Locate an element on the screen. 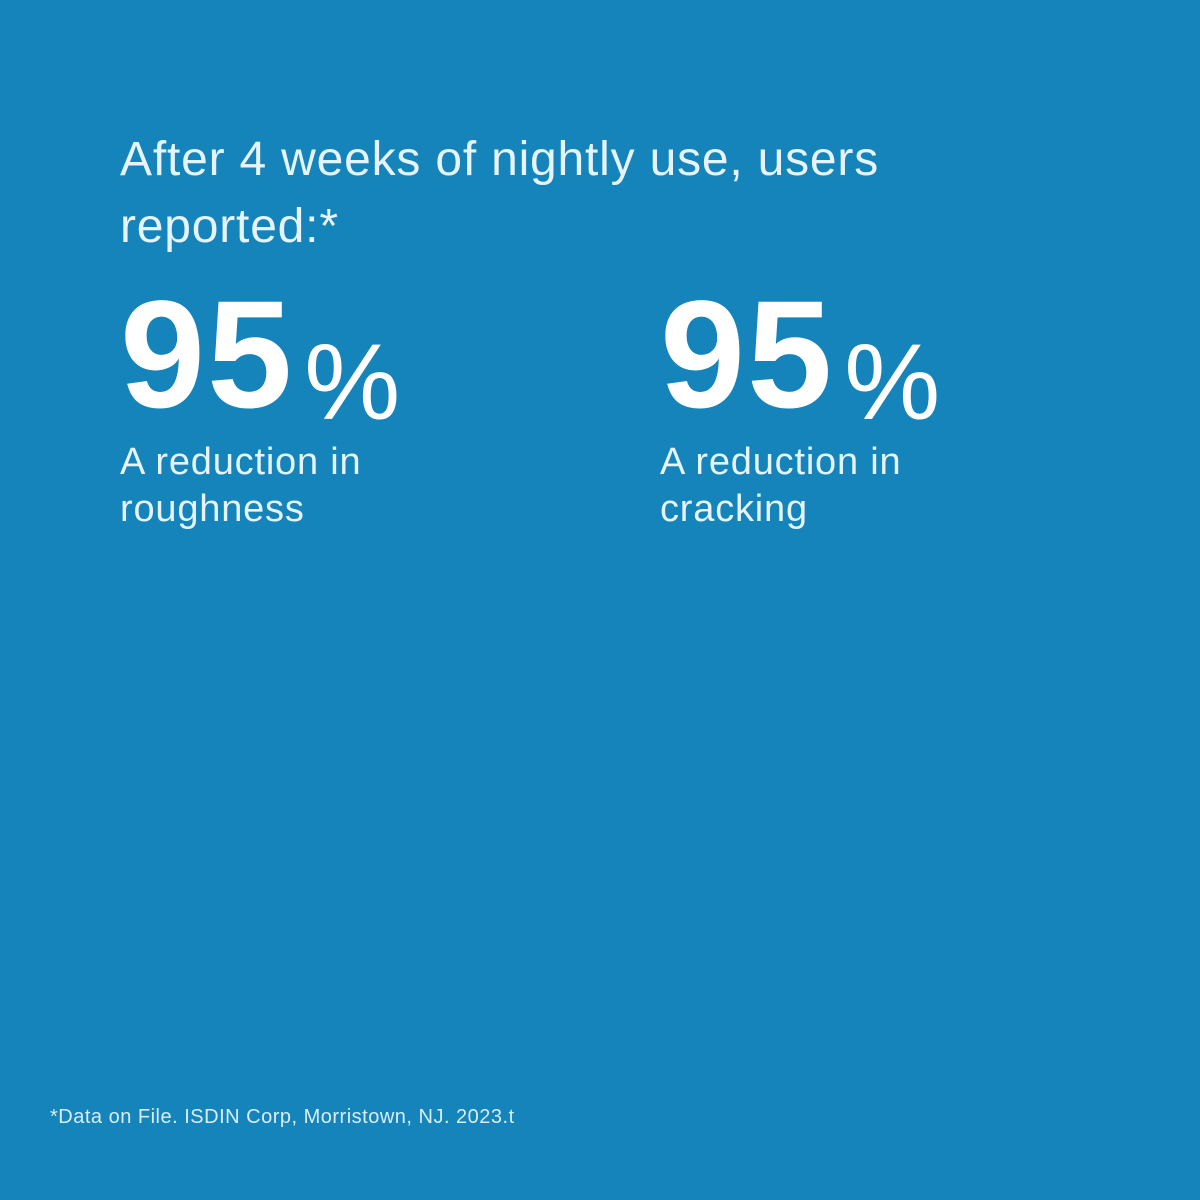  stat-cracking: 95 % A reduction in cracking is located at coordinates (870, 405).